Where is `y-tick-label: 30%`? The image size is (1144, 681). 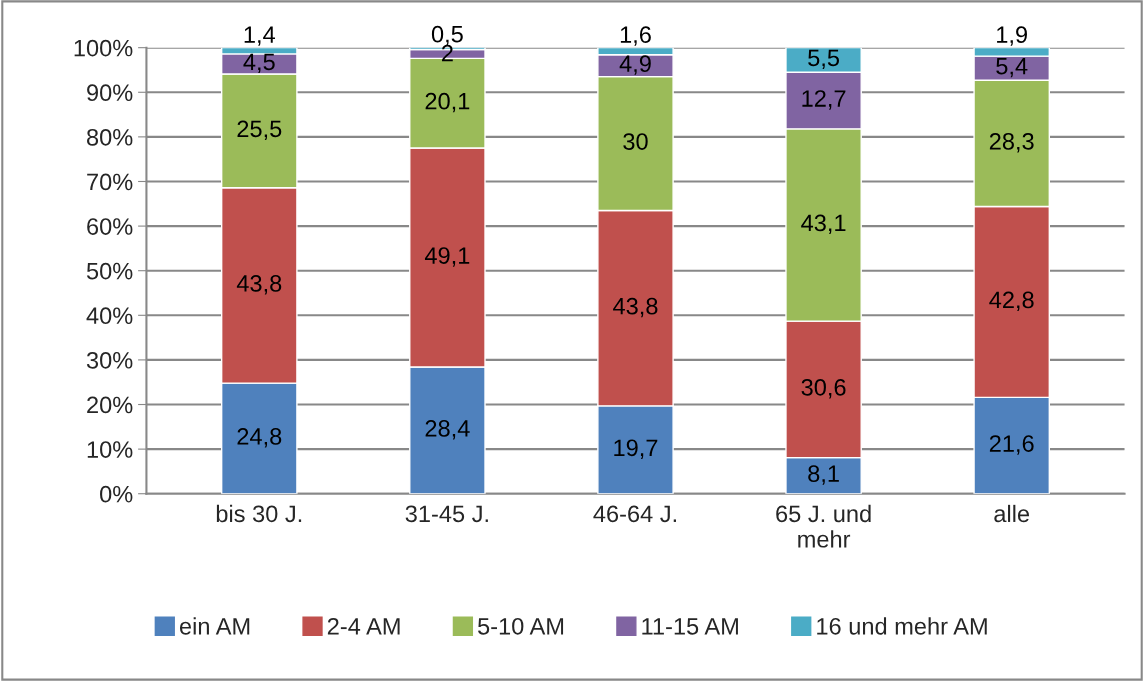
y-tick-label: 30% is located at coordinates (109, 360).